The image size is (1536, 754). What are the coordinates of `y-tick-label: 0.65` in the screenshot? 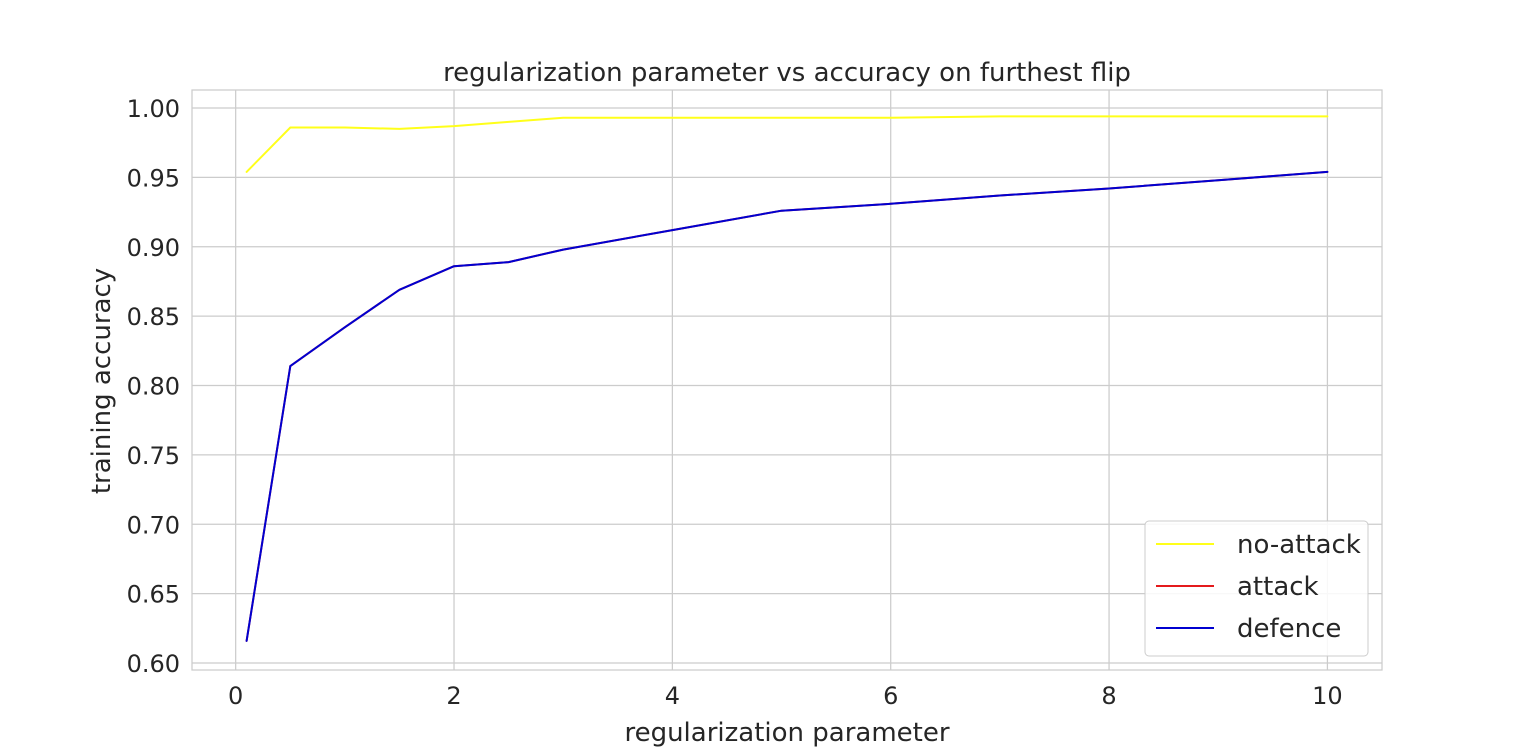 It's located at (153, 595).